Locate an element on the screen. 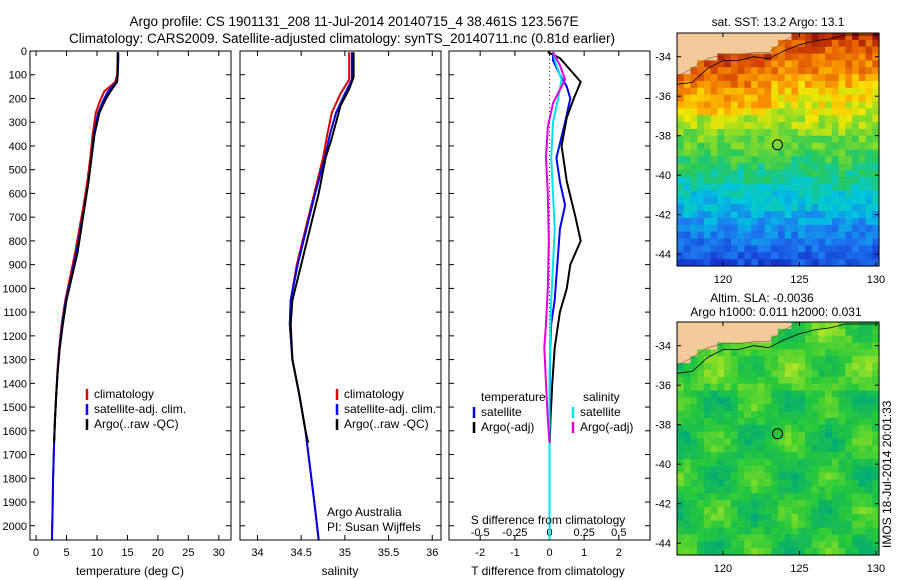 This screenshot has width=900, height=580. legend-label: satellite is located at coordinates (600, 412).